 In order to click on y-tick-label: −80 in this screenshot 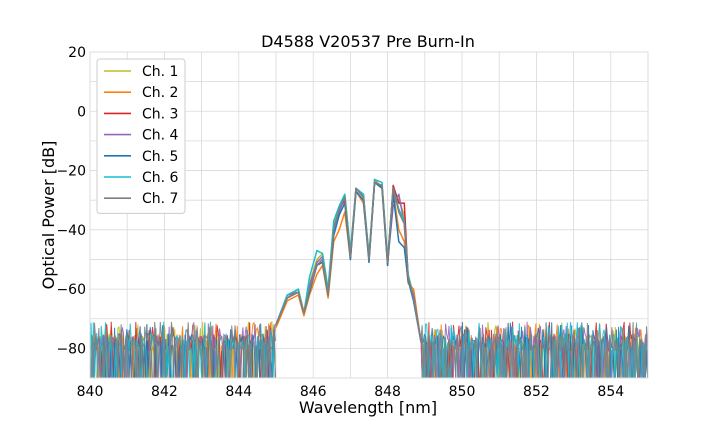, I will do `click(71, 349)`.